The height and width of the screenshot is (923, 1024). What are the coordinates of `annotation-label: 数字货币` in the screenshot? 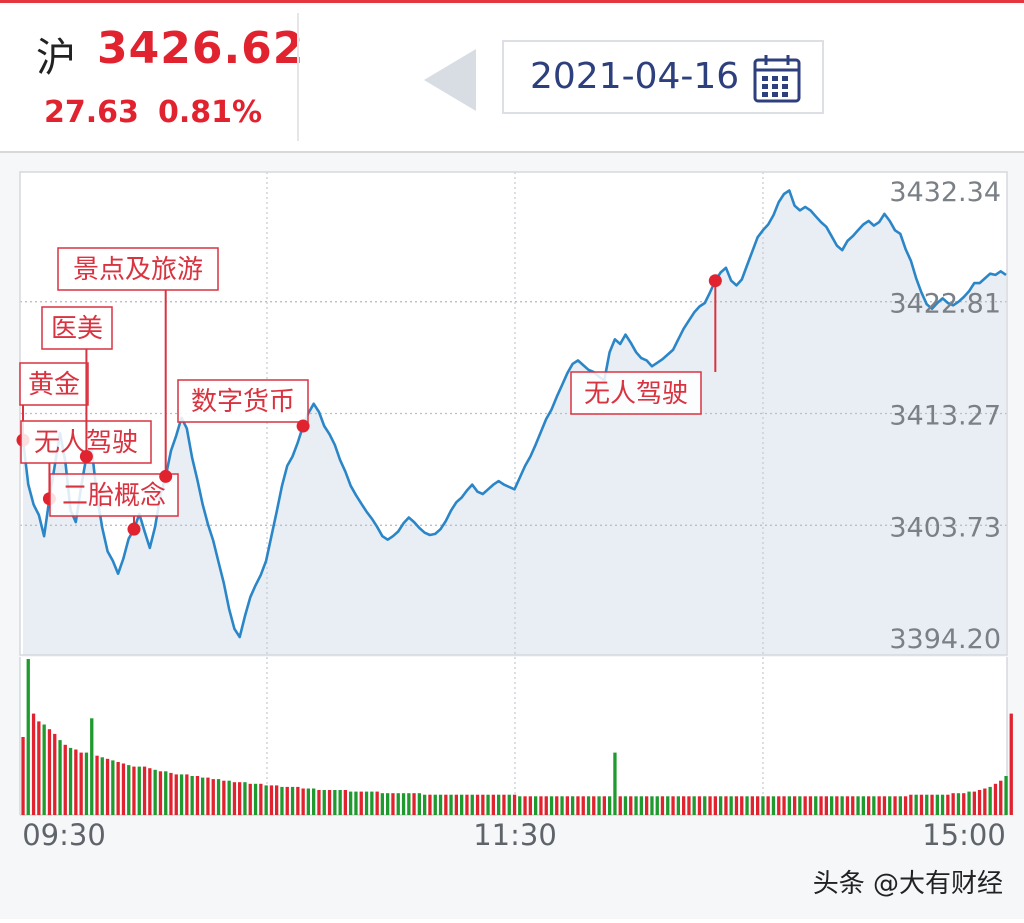 It's located at (243, 402).